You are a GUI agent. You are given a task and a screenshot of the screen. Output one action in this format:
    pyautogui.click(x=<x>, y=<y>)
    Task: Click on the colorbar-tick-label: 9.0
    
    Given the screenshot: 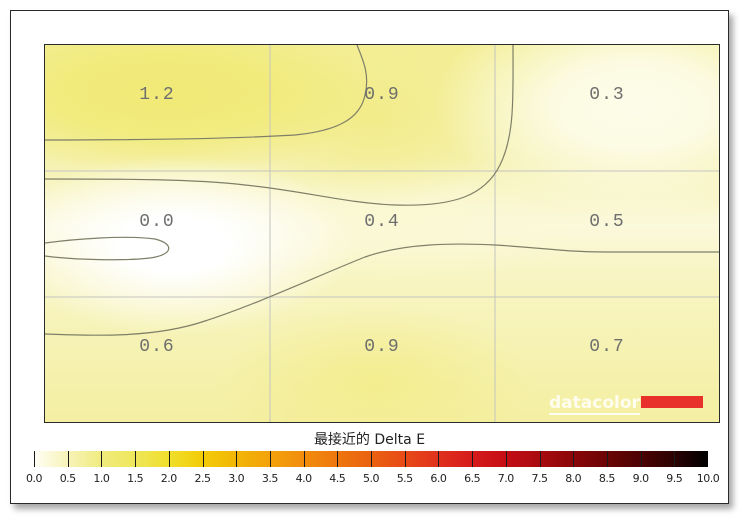 What is the action you would take?
    pyautogui.click(x=641, y=478)
    